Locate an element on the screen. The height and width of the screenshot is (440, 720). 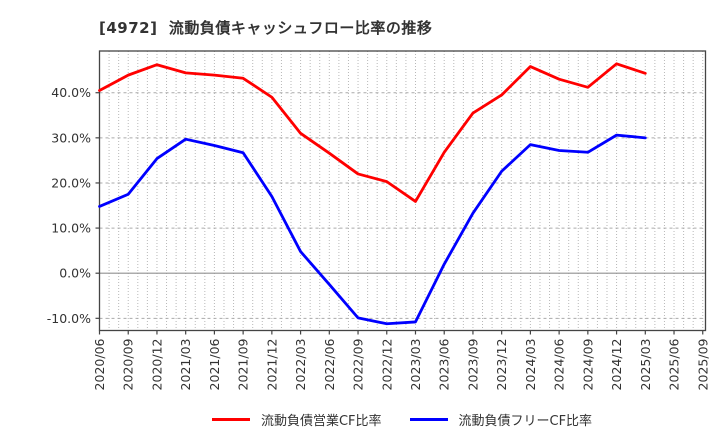
y-axis-label: 0.0% is located at coordinates (75, 273).